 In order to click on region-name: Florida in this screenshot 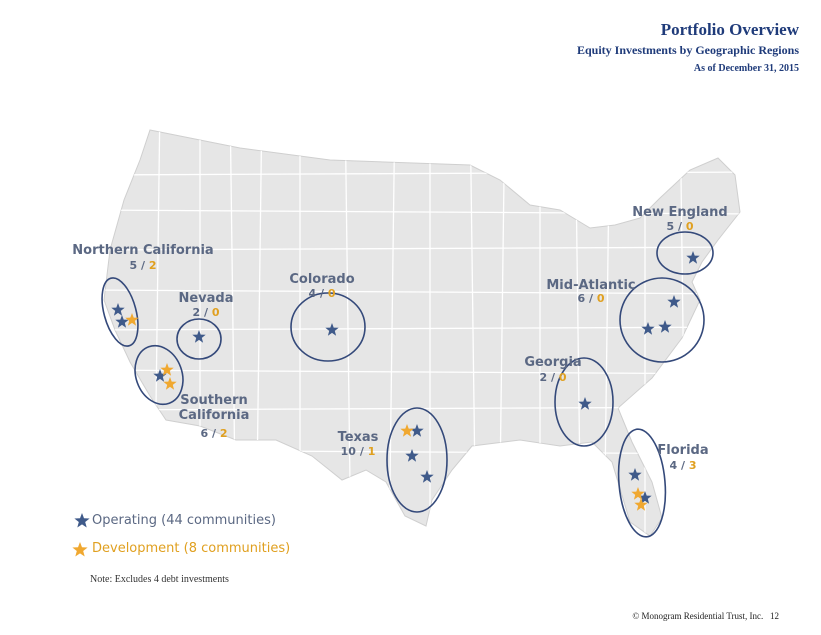, I will do `click(683, 450)`.